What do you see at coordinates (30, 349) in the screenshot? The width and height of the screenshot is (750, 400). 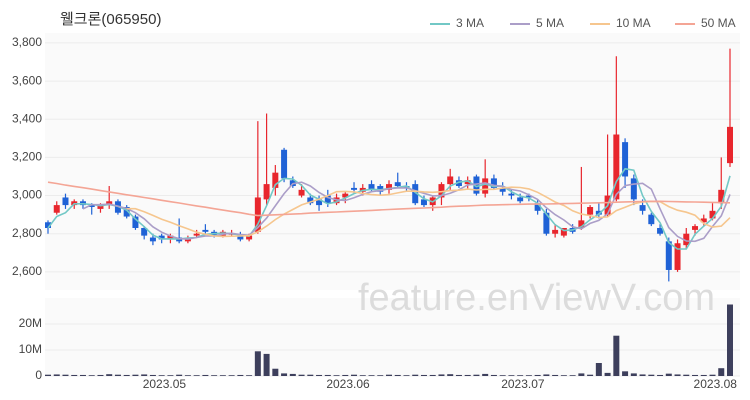 I see `y-tick-label: 10M` at bounding box center [30, 349].